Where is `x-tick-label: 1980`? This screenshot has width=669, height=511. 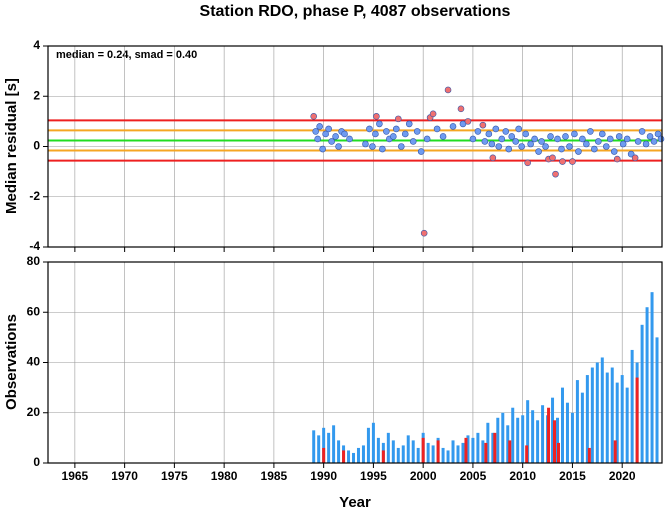 x-tick-label: 1980 is located at coordinates (224, 476).